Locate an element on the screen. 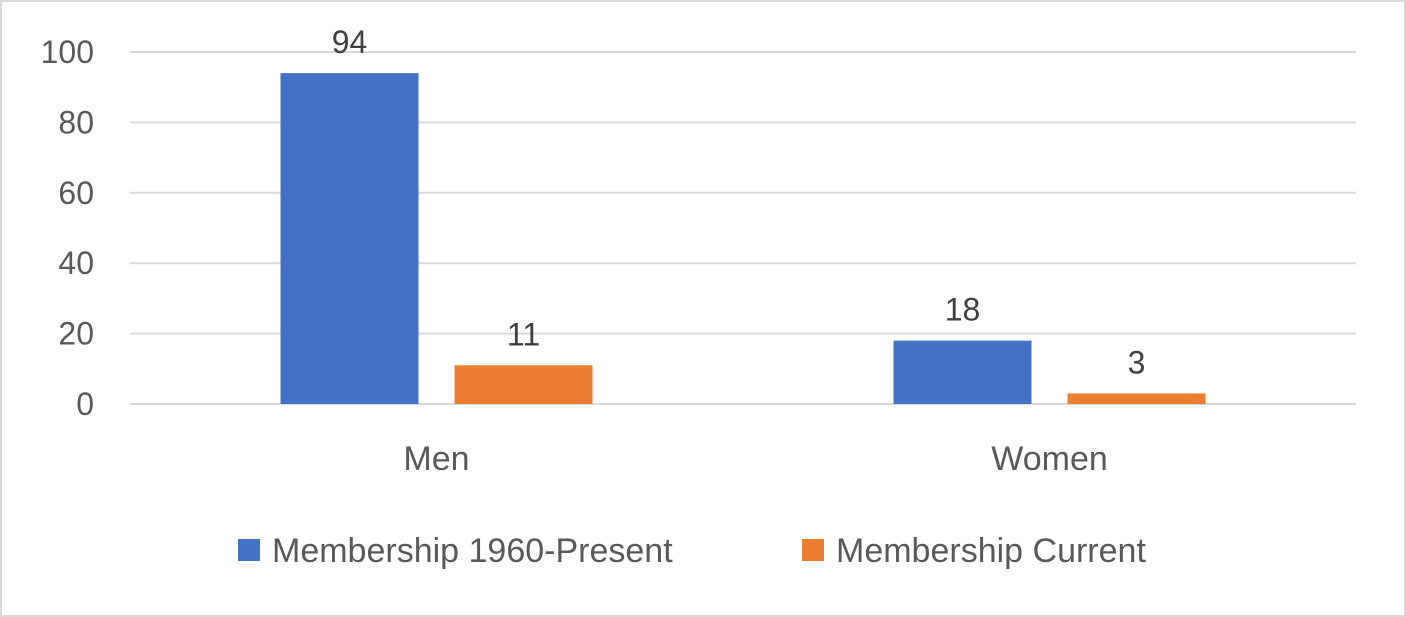 The height and width of the screenshot is (617, 1406). y-tick-label-40: 40 is located at coordinates (76, 263).